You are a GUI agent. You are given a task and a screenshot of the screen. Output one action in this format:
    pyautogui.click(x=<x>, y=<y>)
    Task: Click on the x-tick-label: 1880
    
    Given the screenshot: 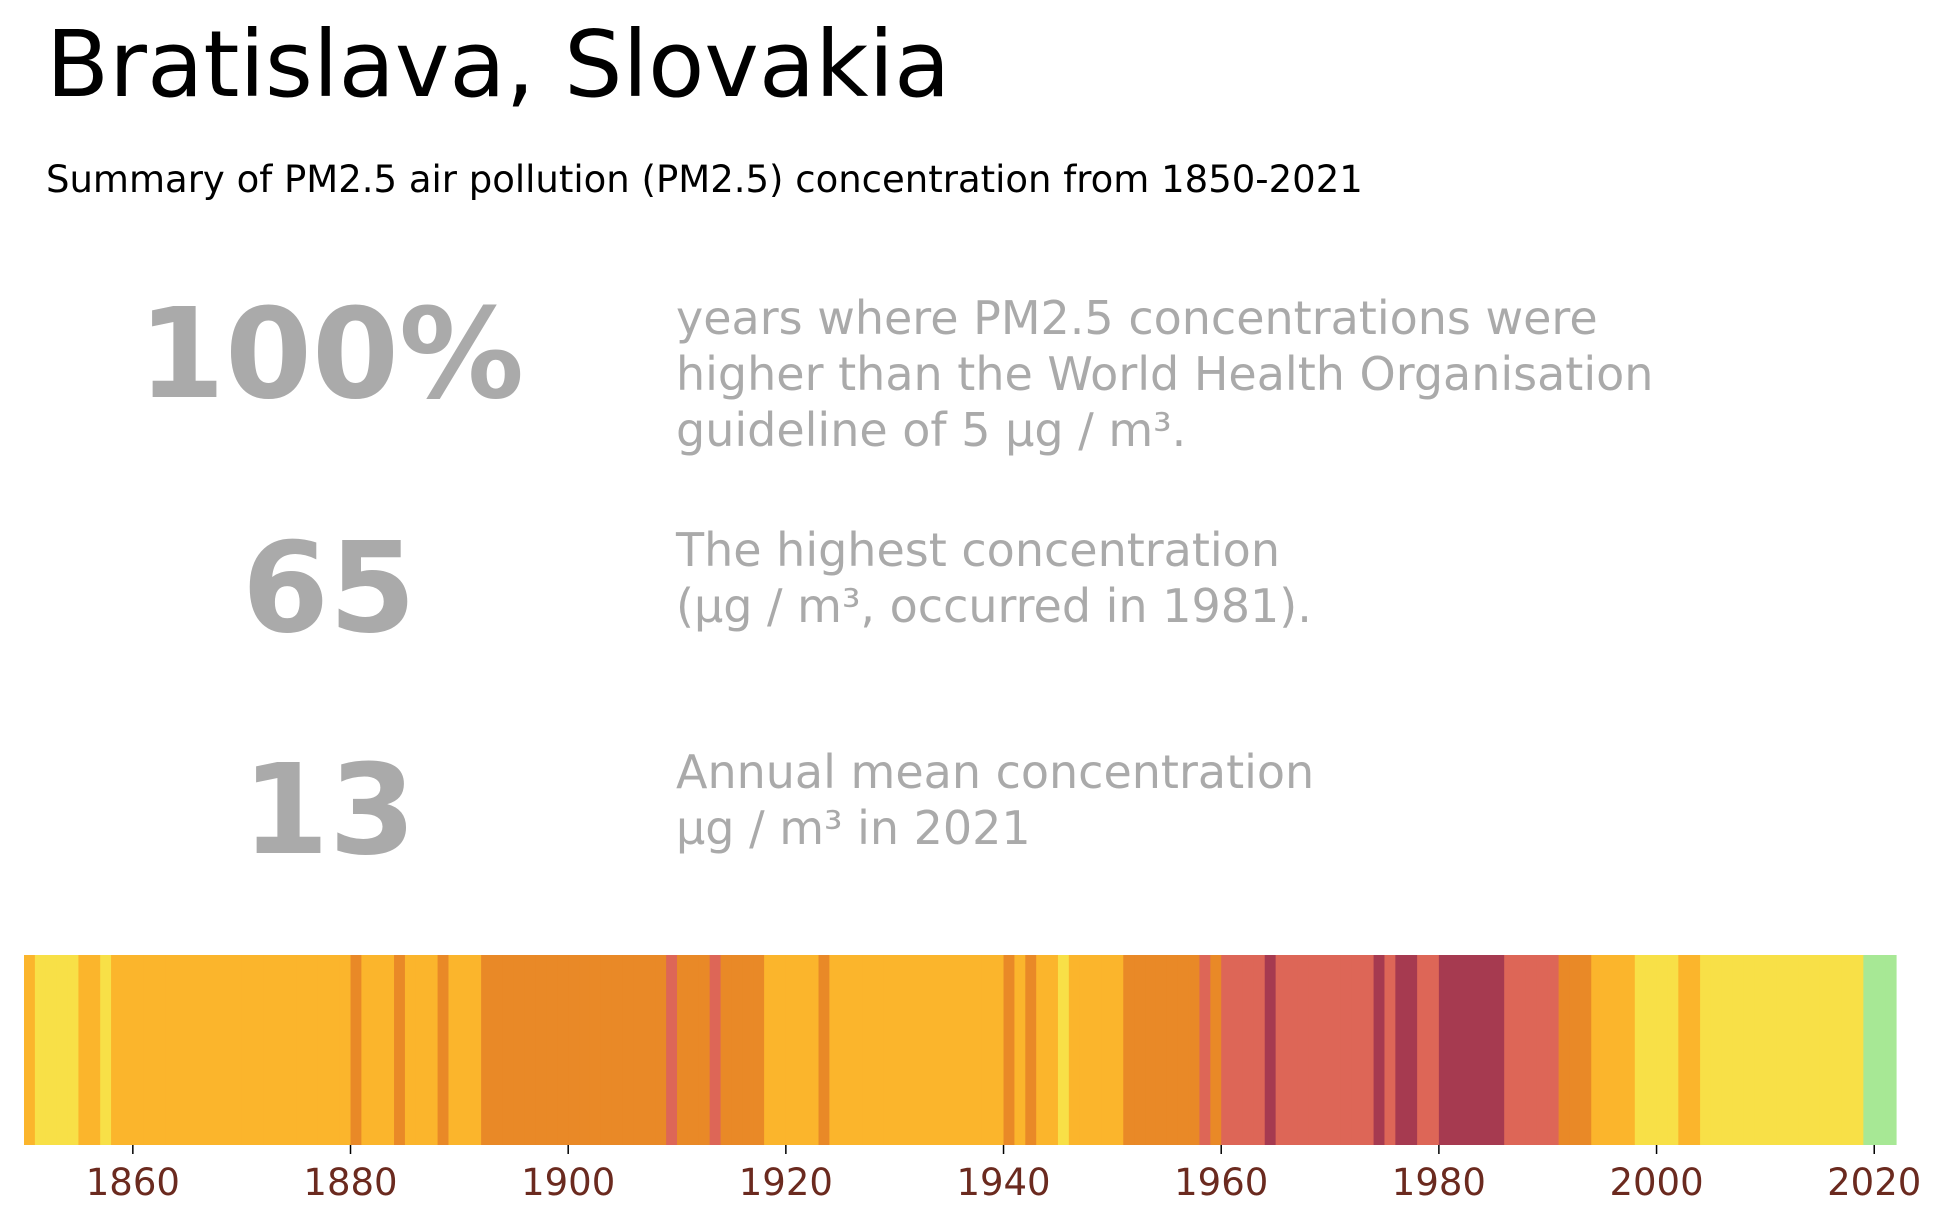 What is the action you would take?
    pyautogui.click(x=350, y=1182)
    